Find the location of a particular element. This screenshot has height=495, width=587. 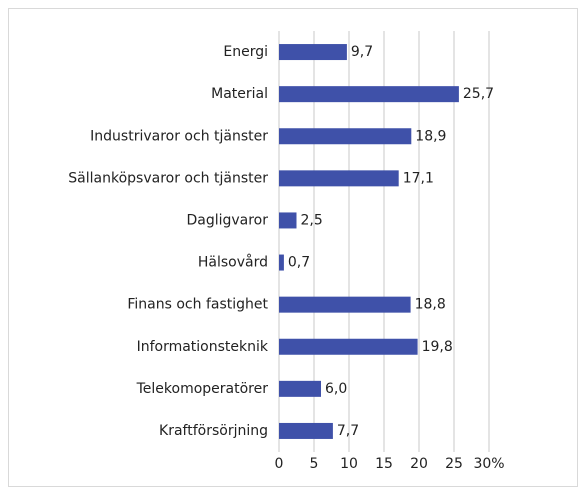

y-tick-label: Telekomoperatörer is located at coordinates (202, 389).